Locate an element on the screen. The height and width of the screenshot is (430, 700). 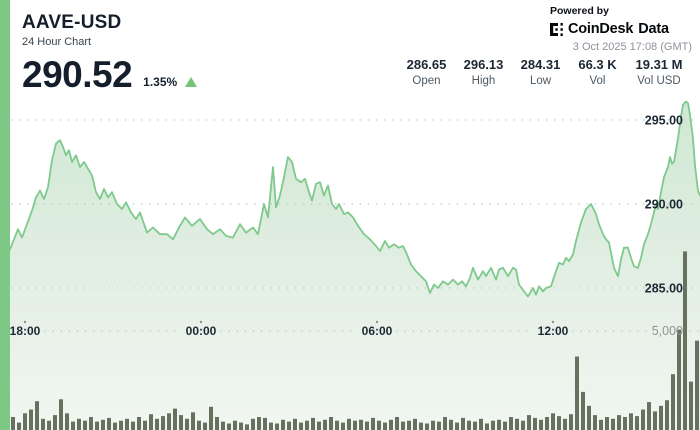
stat-vol: 66.3 K Vol is located at coordinates (597, 72).